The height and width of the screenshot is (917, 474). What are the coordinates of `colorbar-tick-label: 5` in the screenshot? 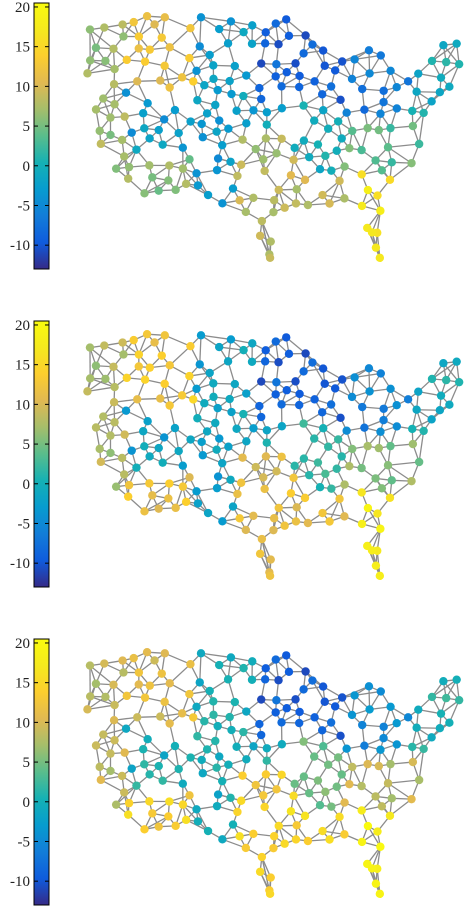 It's located at (27, 763).